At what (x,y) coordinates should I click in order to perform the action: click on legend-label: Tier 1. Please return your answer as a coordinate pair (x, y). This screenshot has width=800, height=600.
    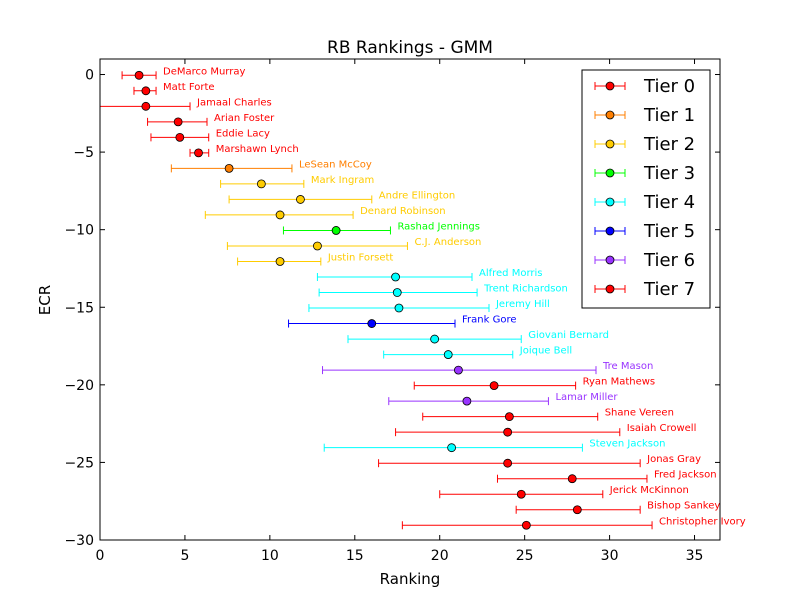
    Looking at the image, I should click on (669, 115).